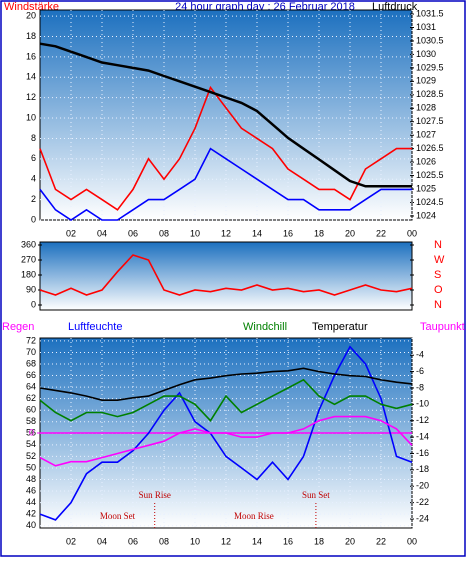  I want to click on y-tick-label: 66, so click(31, 375).